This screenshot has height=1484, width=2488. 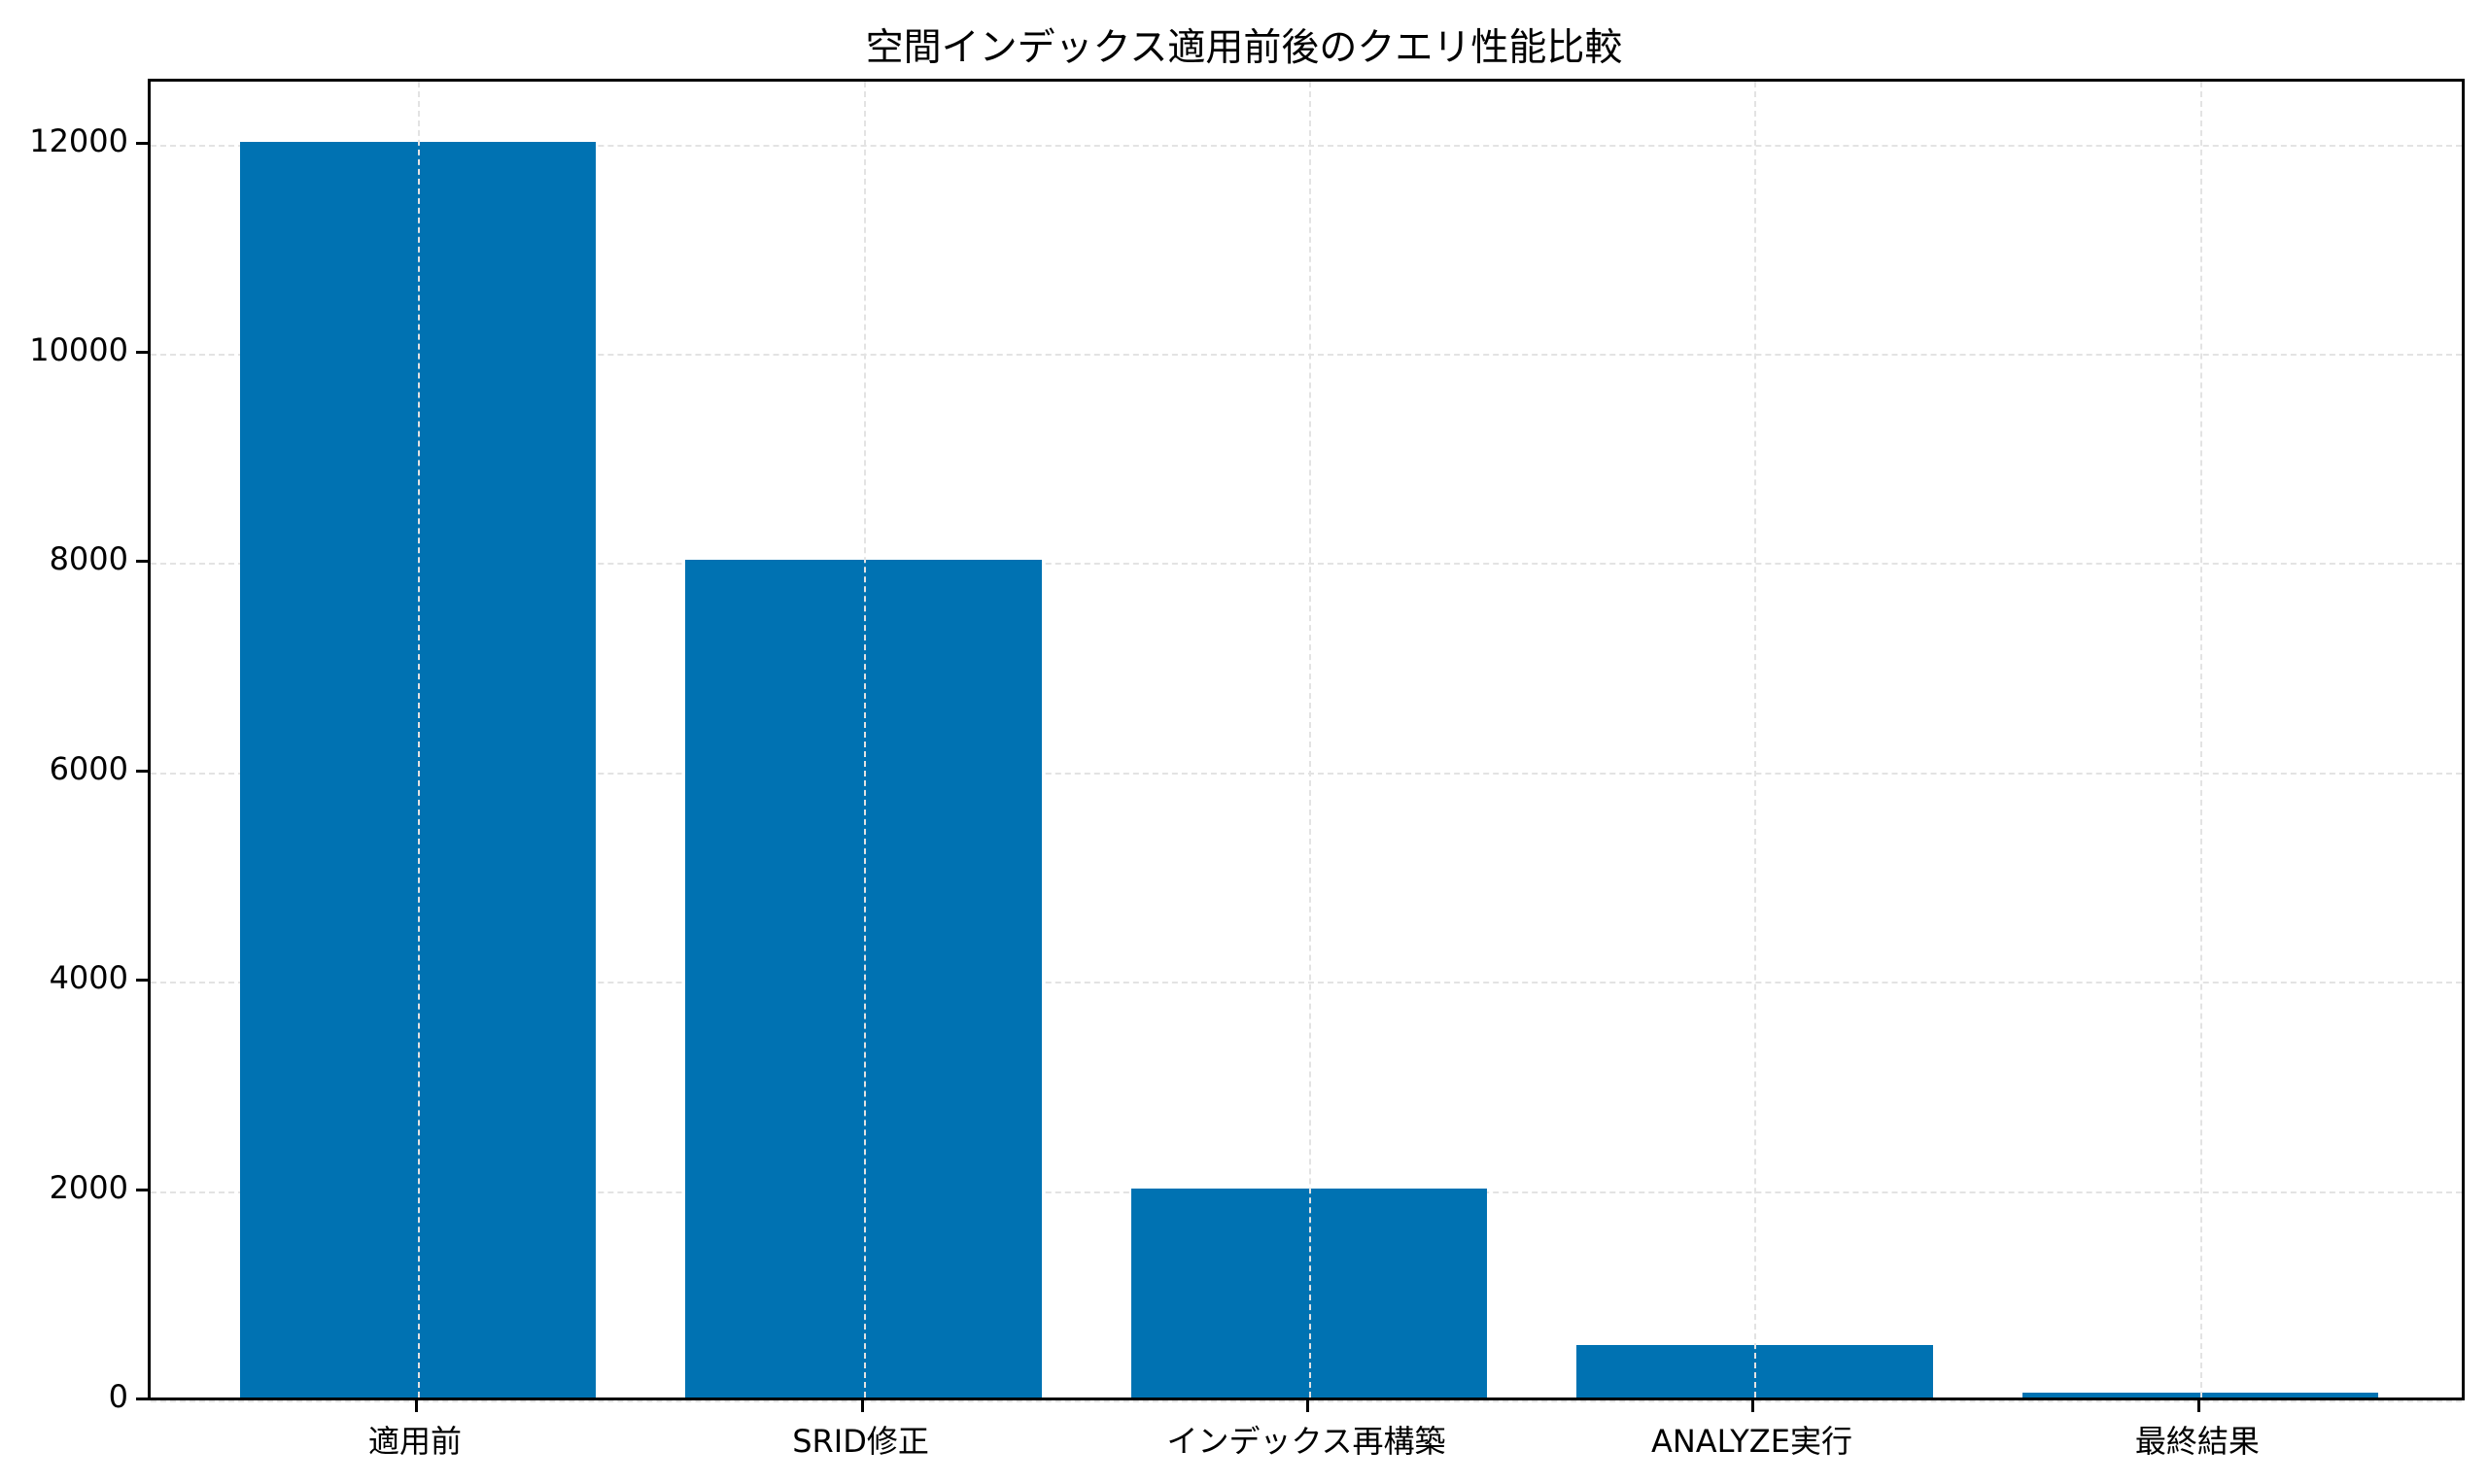 I want to click on x-tick-label: インデックス再構築, so click(x=1306, y=1441).